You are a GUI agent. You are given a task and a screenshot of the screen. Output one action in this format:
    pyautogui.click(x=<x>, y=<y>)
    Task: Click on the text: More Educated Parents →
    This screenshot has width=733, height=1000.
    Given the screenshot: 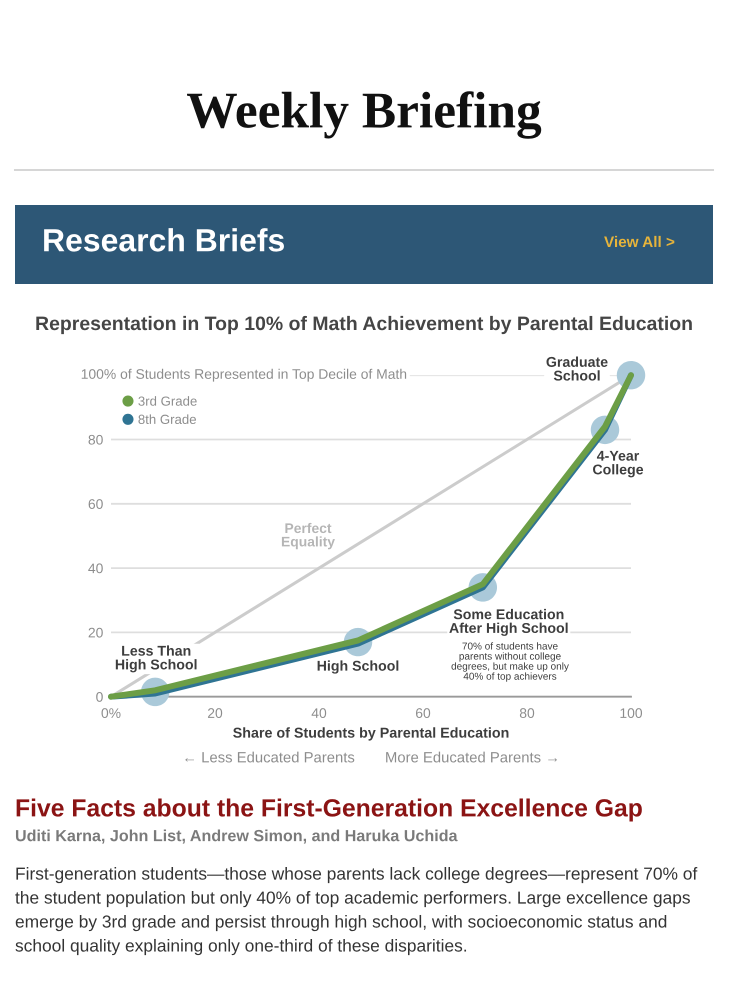 What is the action you would take?
    pyautogui.click(x=472, y=757)
    